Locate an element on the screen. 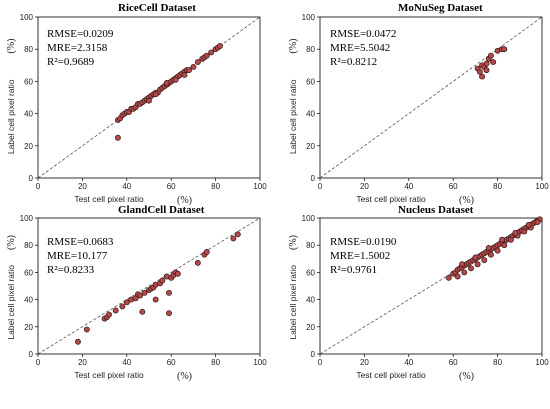 This screenshot has height=409, width=550. stats-line: MRE=10.177 is located at coordinates (77, 256).